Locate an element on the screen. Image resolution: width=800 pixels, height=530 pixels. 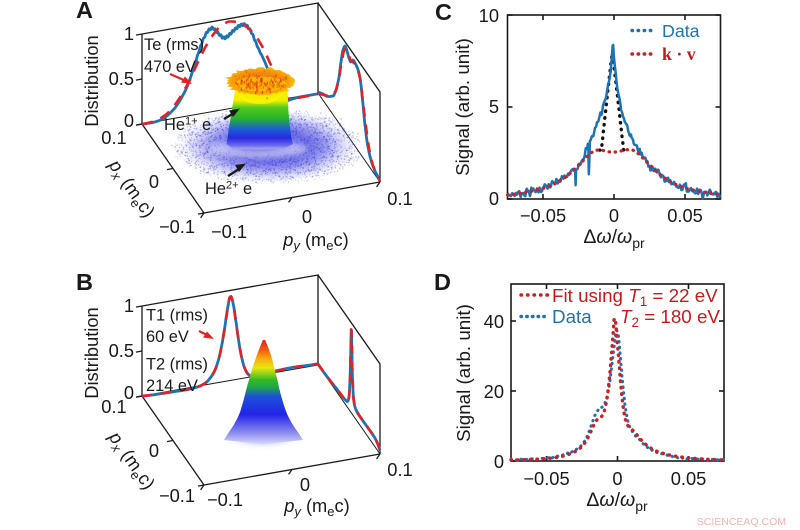
svg-text: T1 (rms) is located at coordinates (177, 316).